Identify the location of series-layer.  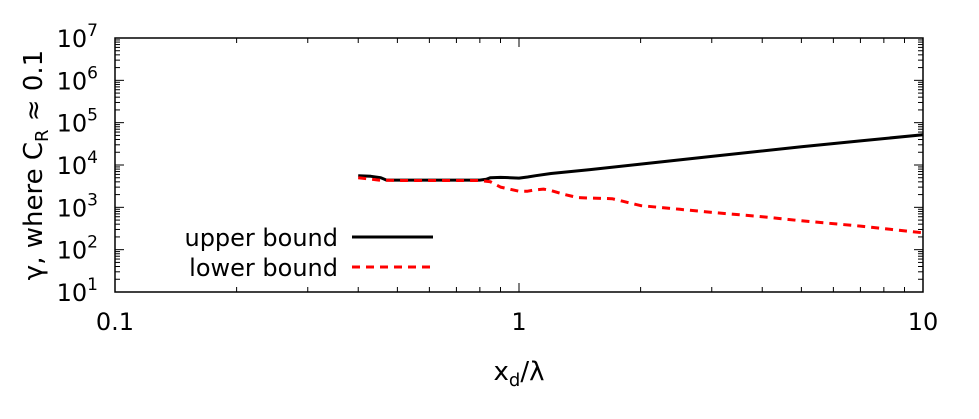
(641, 184).